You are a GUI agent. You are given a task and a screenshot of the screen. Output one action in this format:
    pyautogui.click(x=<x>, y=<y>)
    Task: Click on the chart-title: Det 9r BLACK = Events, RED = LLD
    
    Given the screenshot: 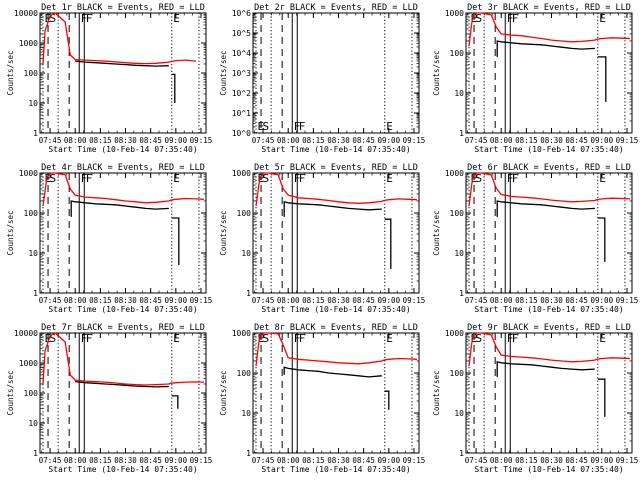 What is the action you would take?
    pyautogui.click(x=549, y=328)
    